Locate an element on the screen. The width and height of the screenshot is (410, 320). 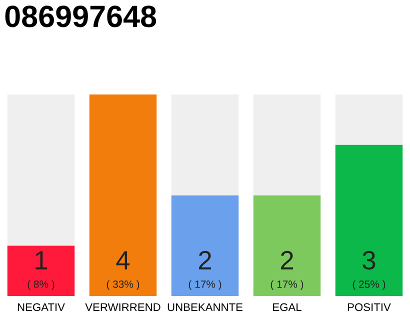
x-tick-label: EGAL is located at coordinates (287, 307).